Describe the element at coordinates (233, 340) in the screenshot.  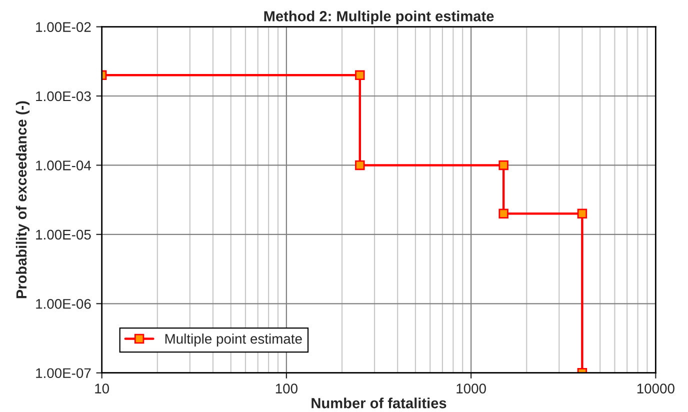
I see `legend-label: Multiple point estimate` at that location.